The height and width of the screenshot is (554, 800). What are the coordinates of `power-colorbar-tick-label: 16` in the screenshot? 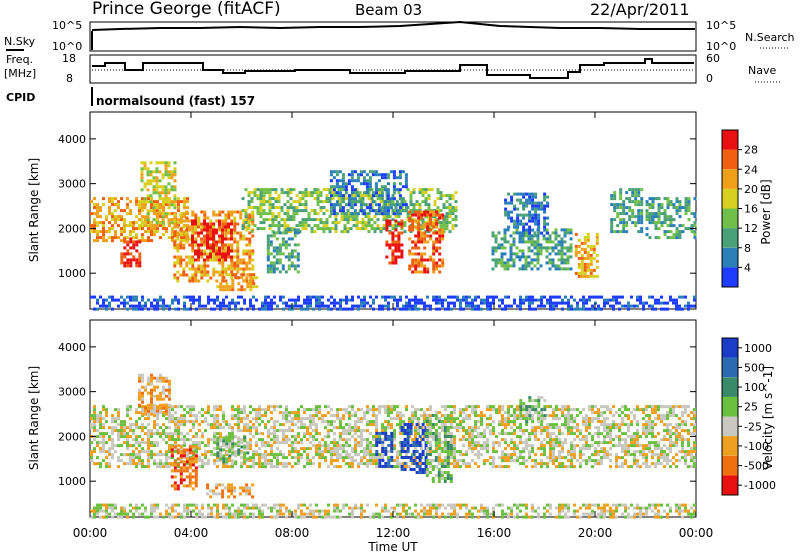 It's located at (751, 209).